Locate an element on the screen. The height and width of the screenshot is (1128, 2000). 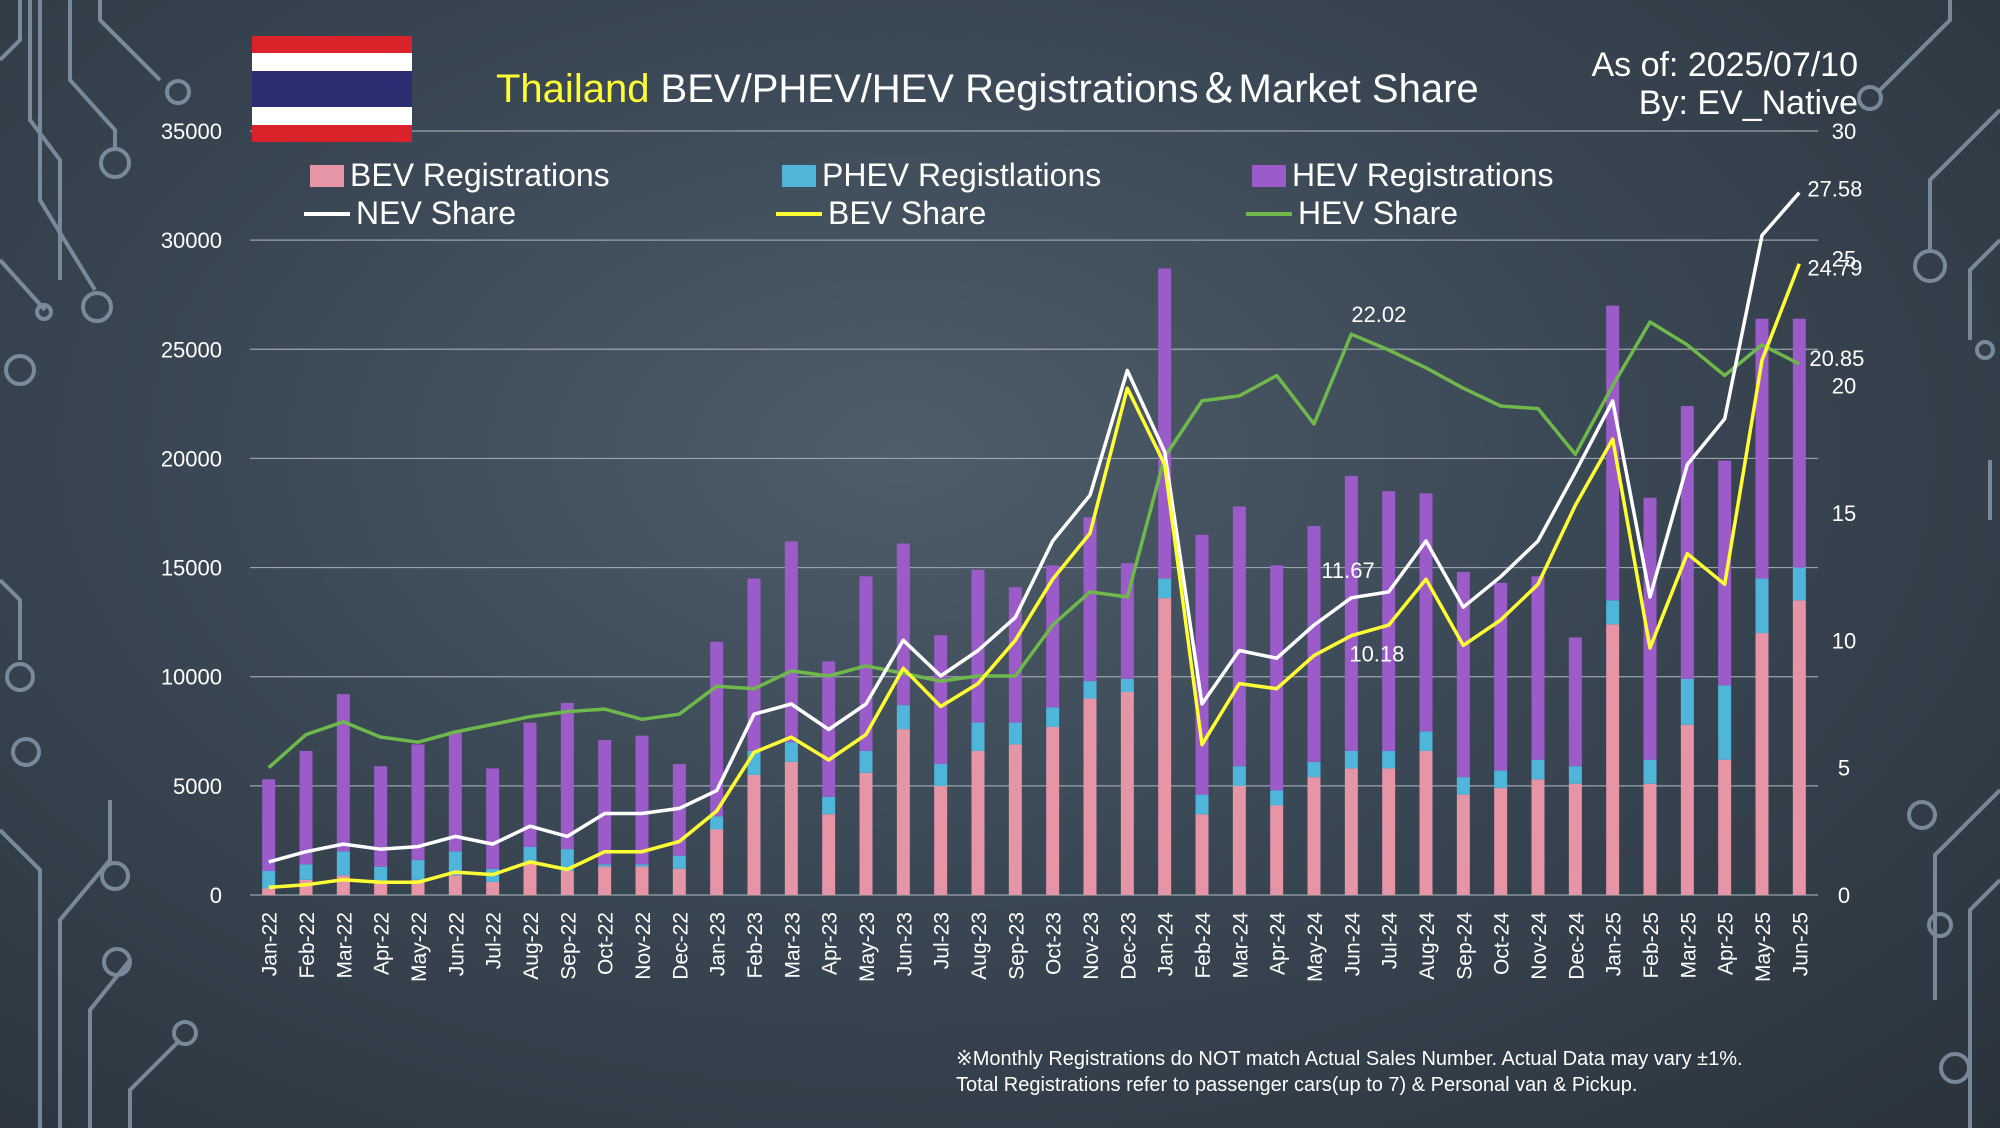
legend-swatch-hev is located at coordinates (1269, 175).